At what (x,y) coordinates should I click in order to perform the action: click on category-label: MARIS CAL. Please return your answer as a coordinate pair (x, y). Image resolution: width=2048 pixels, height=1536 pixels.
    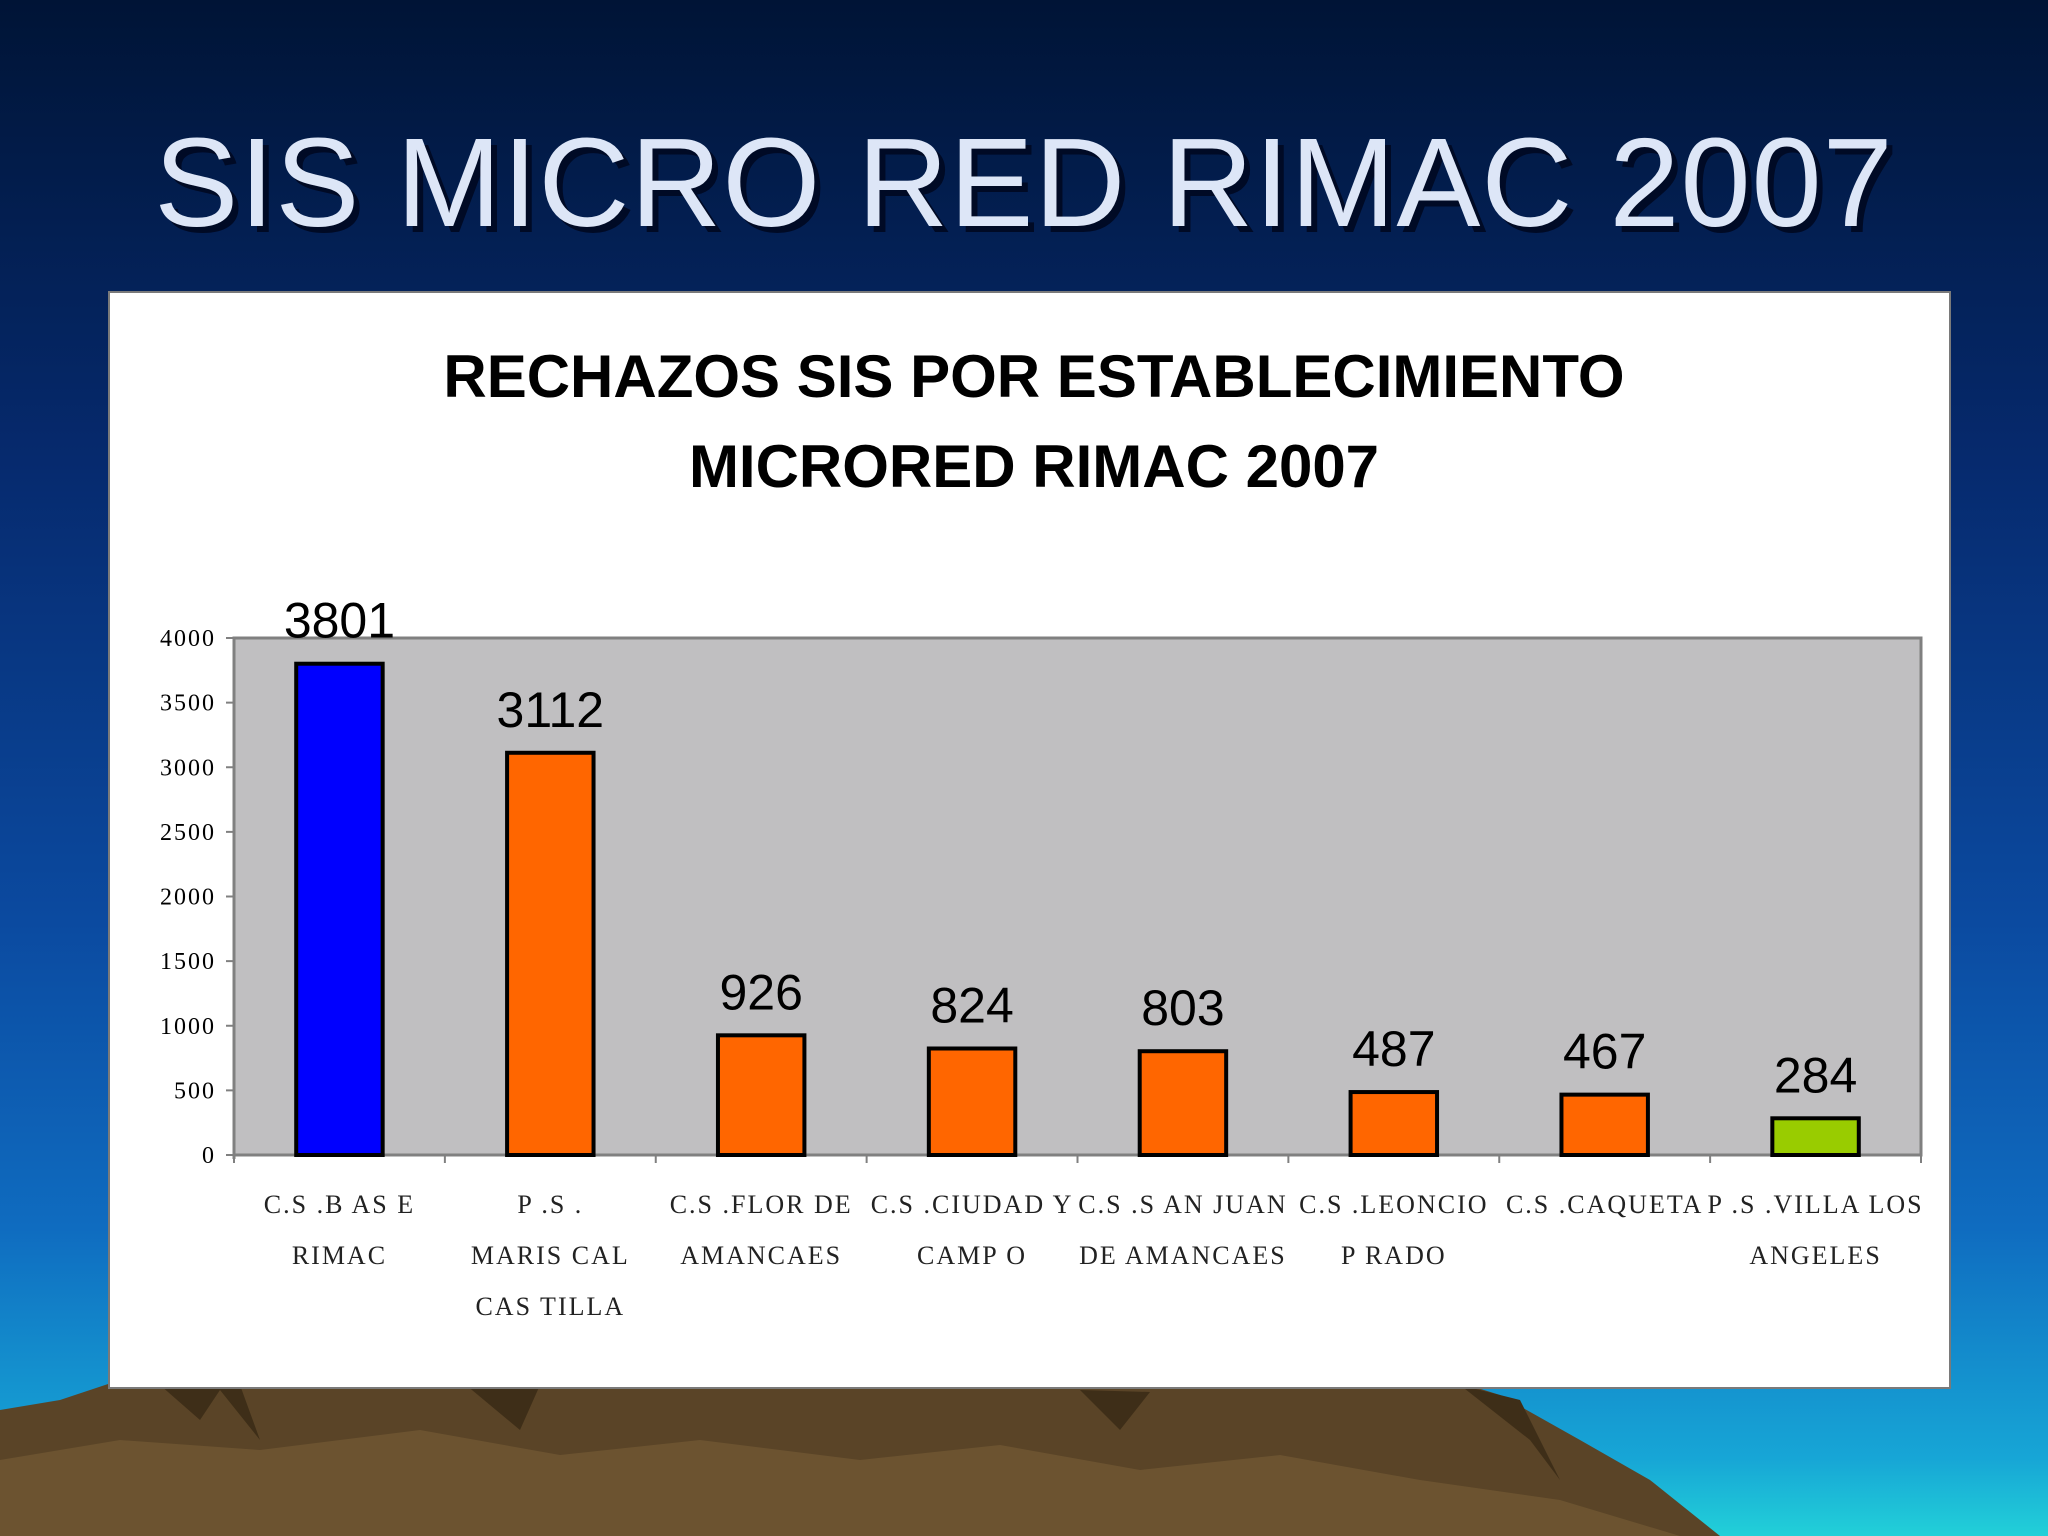
    Looking at the image, I should click on (550, 1255).